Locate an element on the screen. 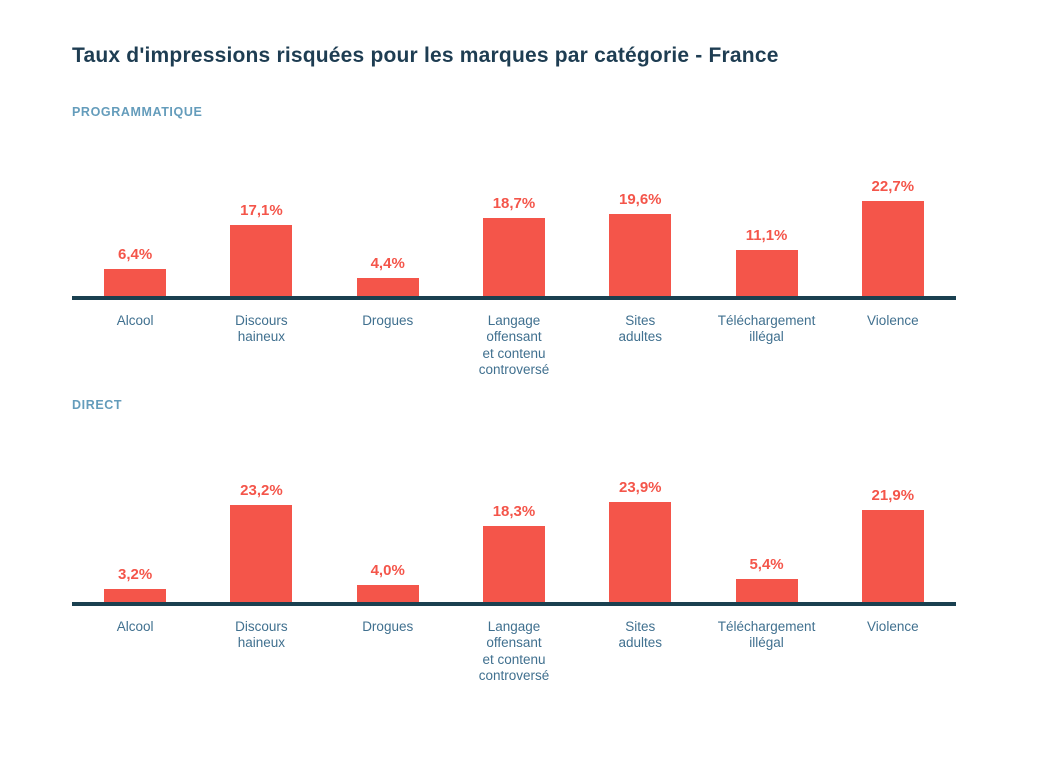  bar-column: 3,2% is located at coordinates (135, 584).